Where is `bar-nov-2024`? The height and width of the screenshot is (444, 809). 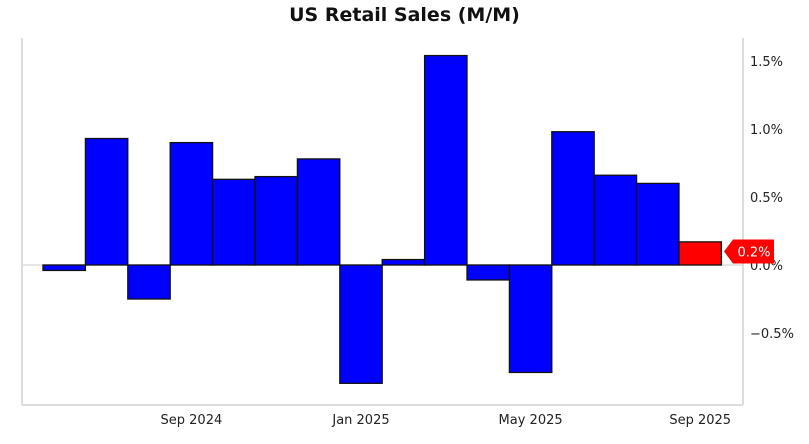 bar-nov-2024 is located at coordinates (276, 220).